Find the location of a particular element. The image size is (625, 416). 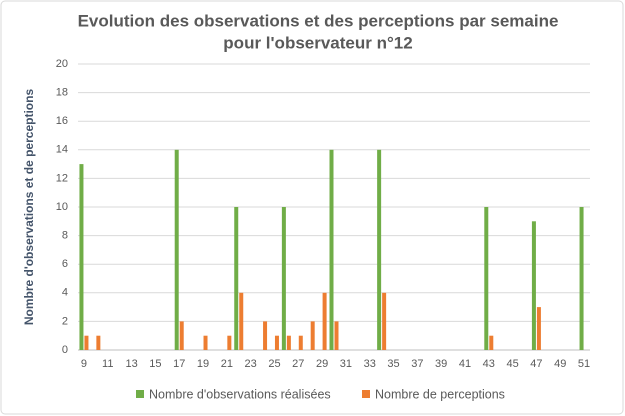

x-tick-label: 11 is located at coordinates (107, 364).